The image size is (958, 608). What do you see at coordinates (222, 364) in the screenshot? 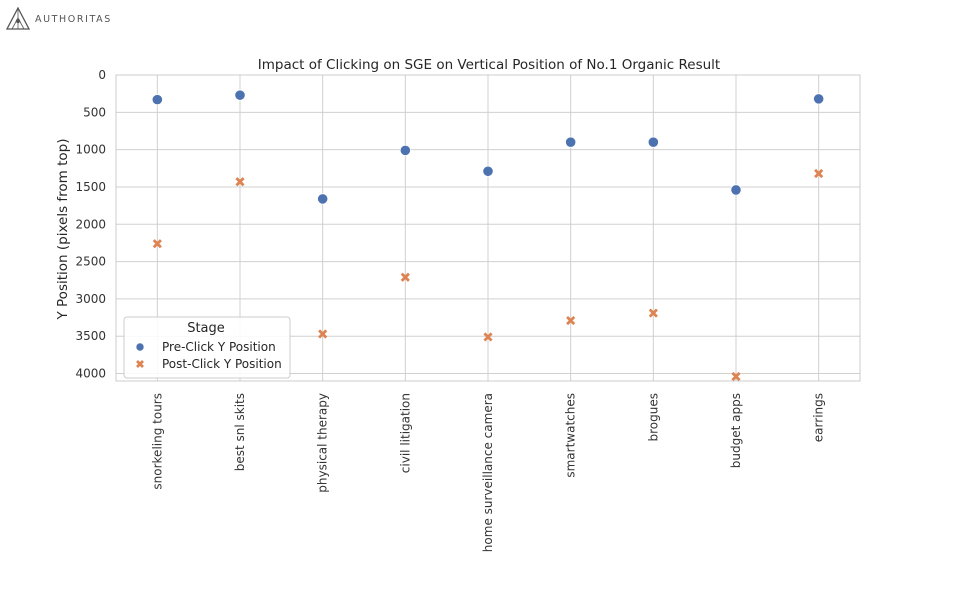
I see `legend-entry-label: Post-Click Y Position` at bounding box center [222, 364].